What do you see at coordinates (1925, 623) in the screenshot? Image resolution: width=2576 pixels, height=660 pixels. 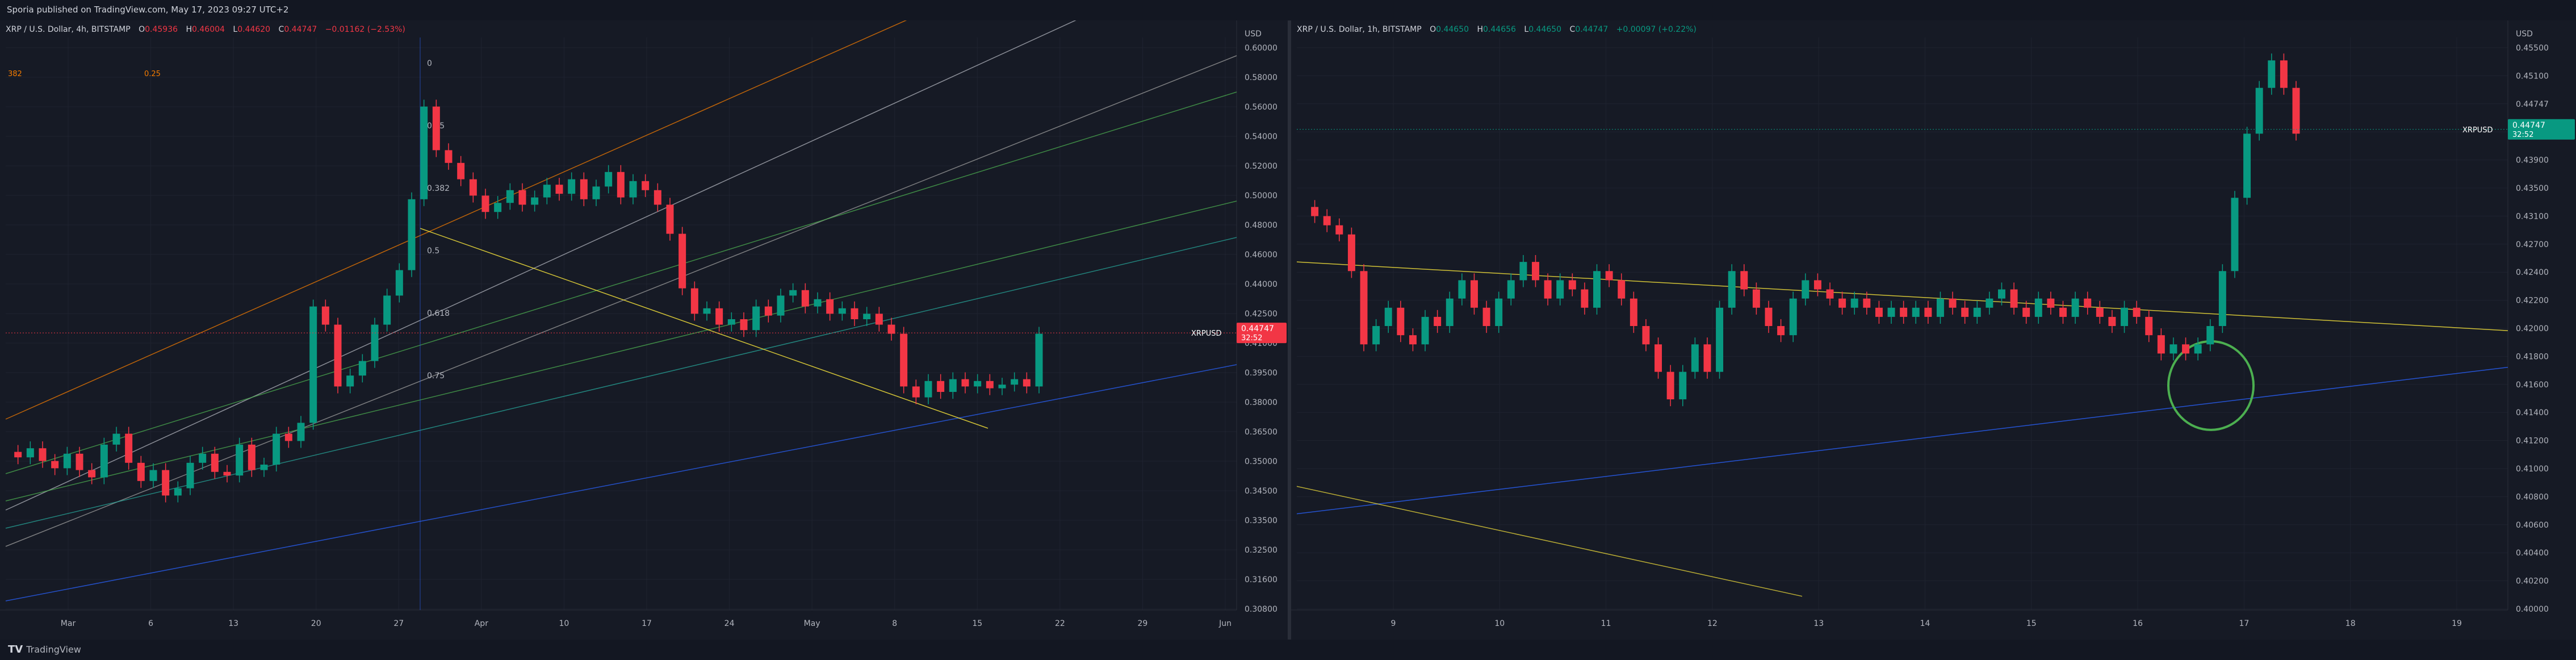 I see `x-tick-label: 14` at bounding box center [1925, 623].